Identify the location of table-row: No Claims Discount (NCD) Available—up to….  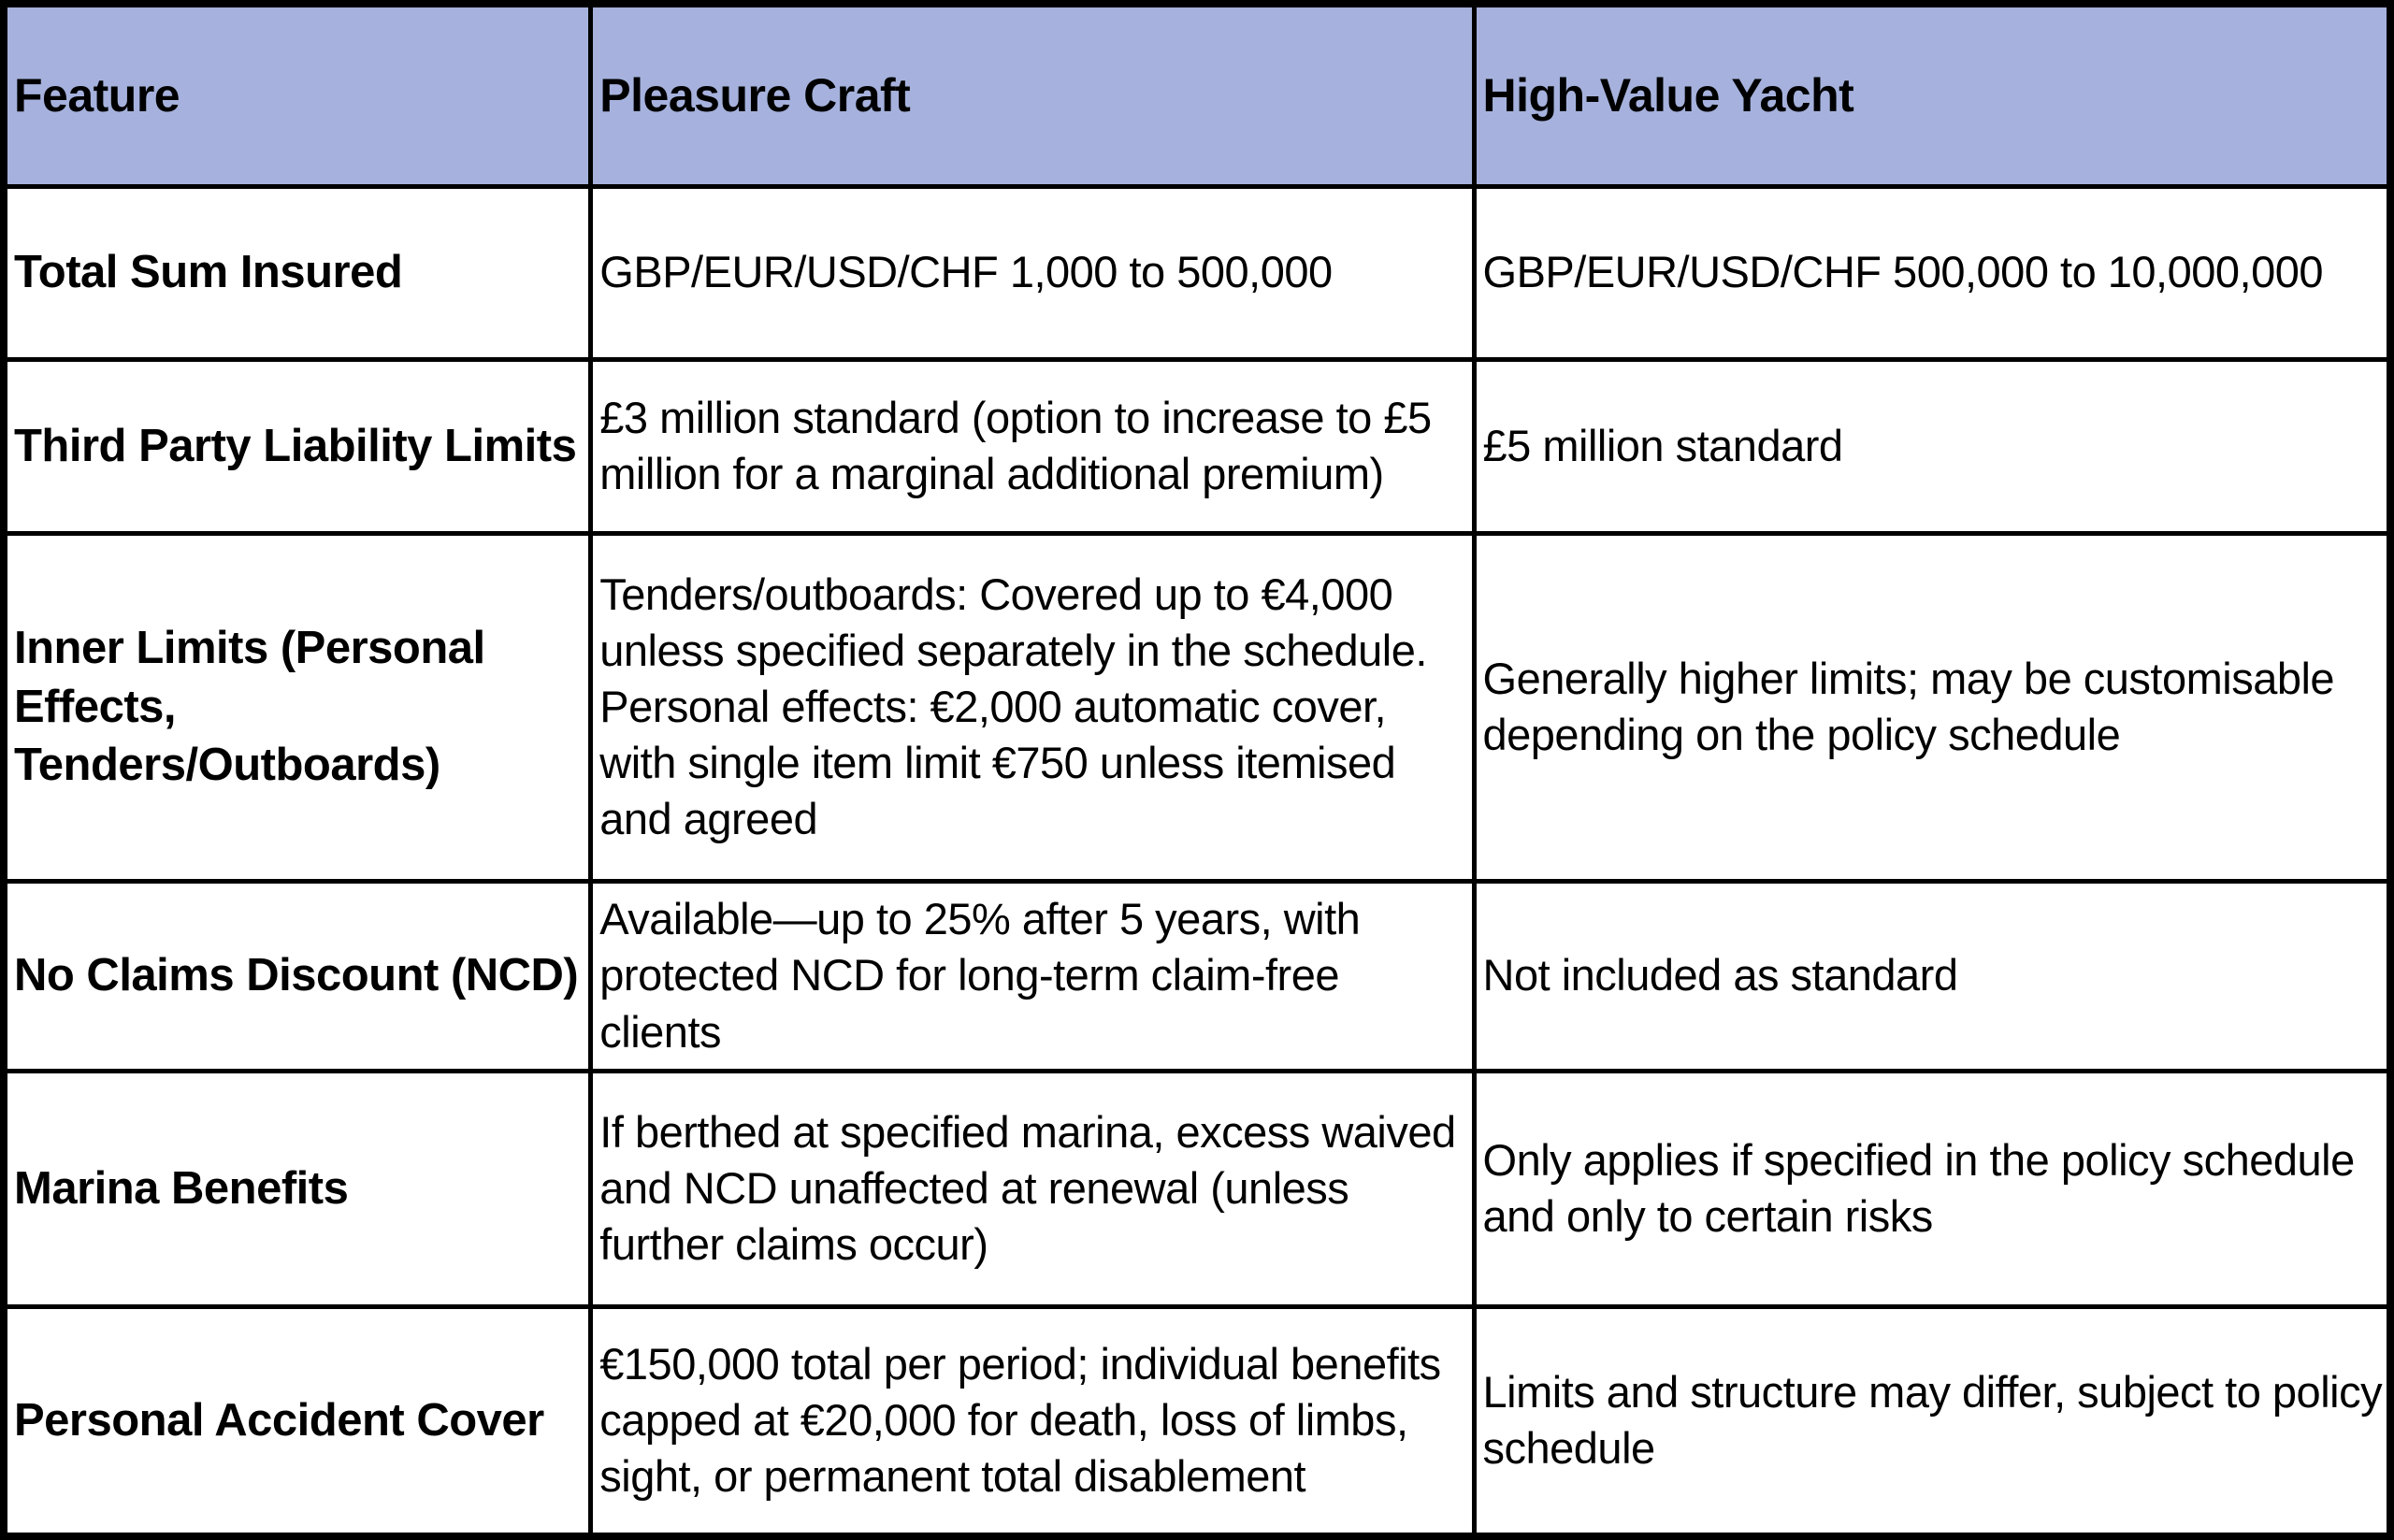
(1197, 975).